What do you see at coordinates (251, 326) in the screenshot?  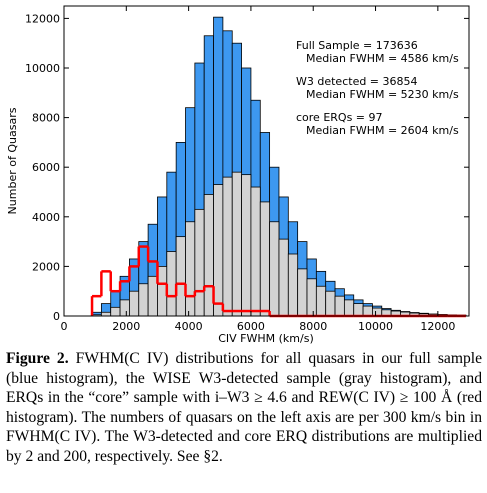 I see `x-tick-label: 6000` at bounding box center [251, 326].